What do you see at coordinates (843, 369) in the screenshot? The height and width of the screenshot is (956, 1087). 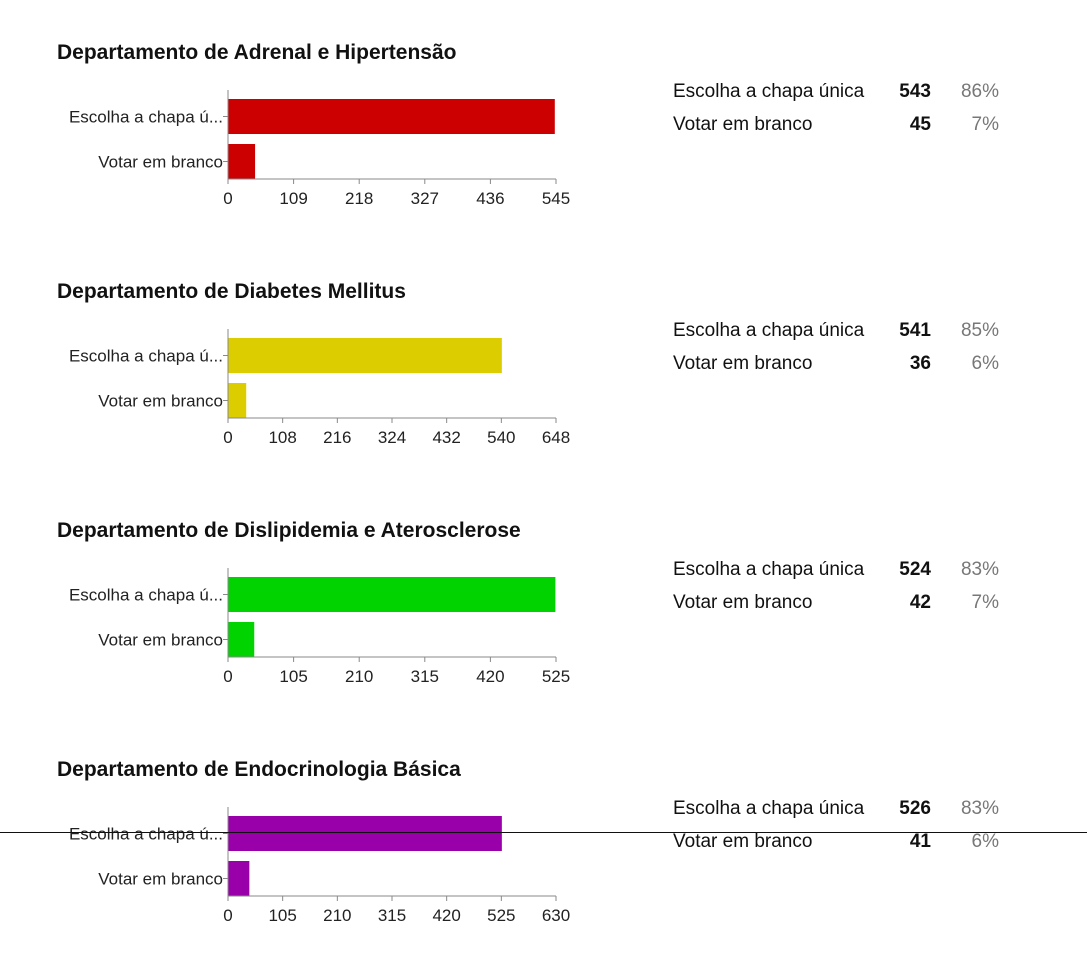 I see `summary-row-branco: Votar em branco 36 6%` at bounding box center [843, 369].